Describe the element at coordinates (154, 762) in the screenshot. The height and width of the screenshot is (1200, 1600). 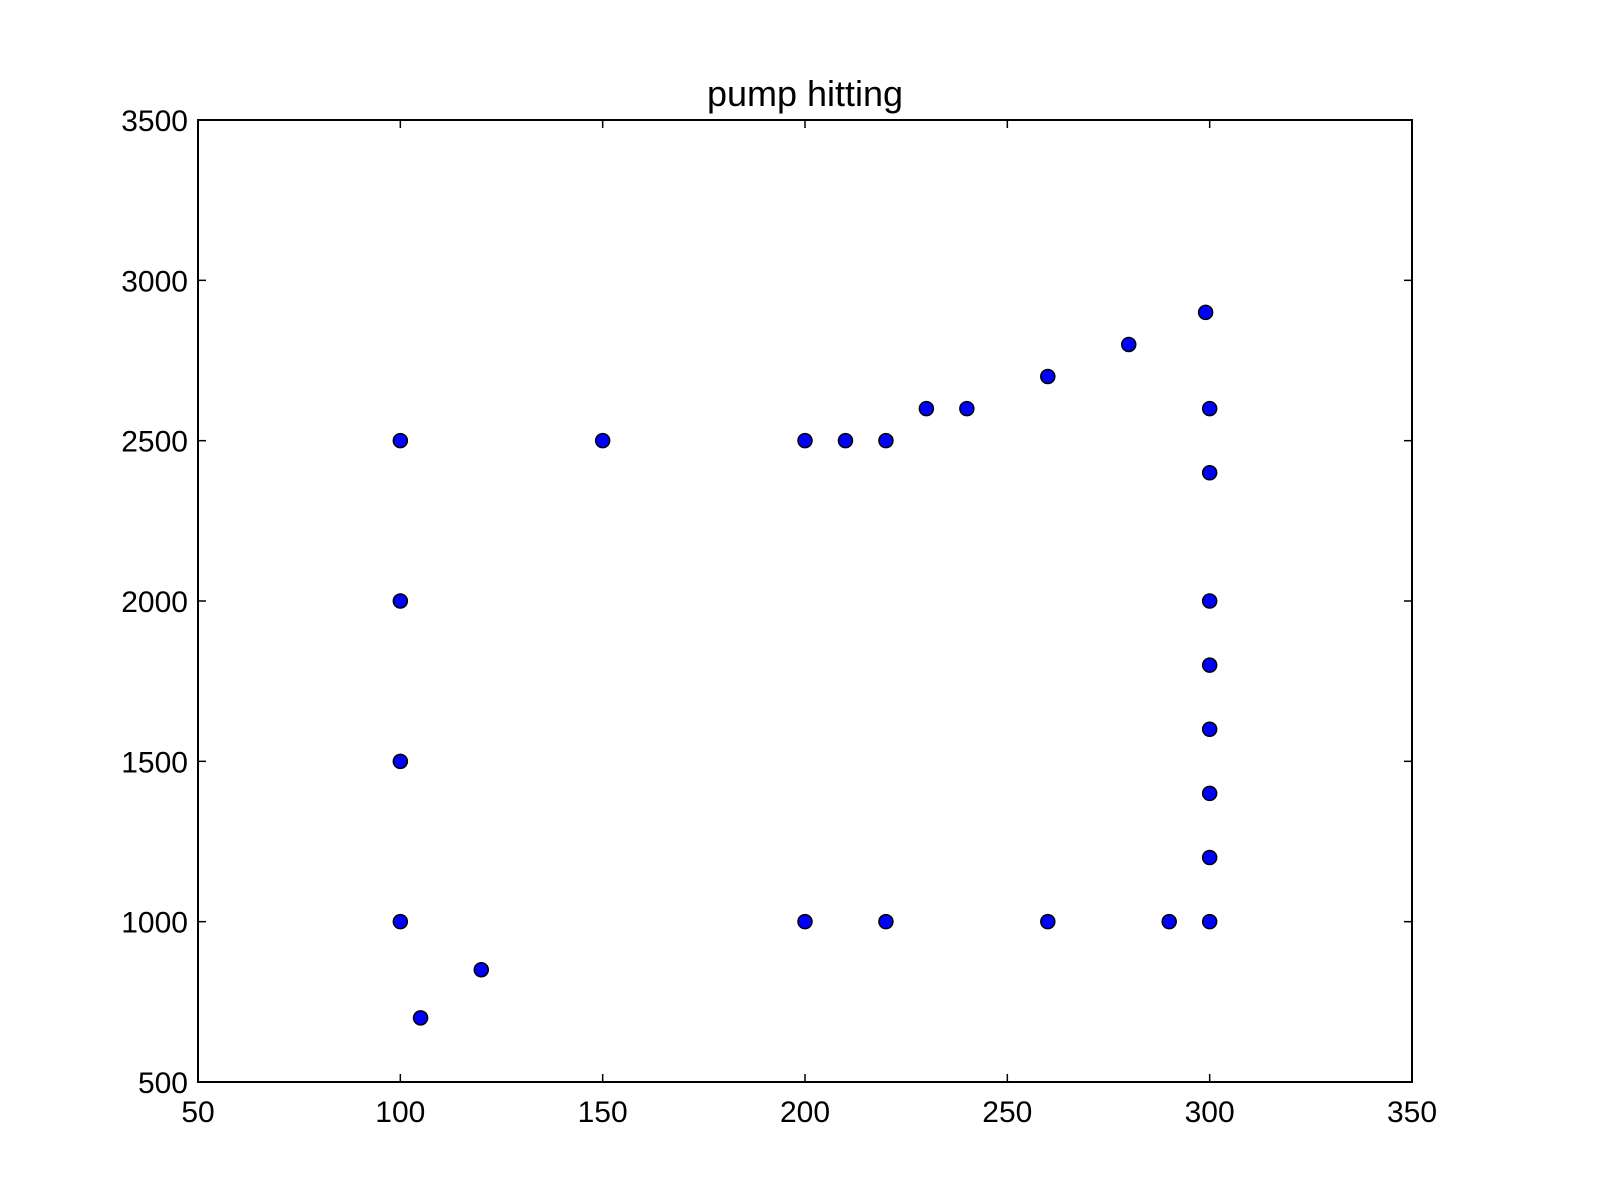
I see `y-tick-label: 1500` at that location.